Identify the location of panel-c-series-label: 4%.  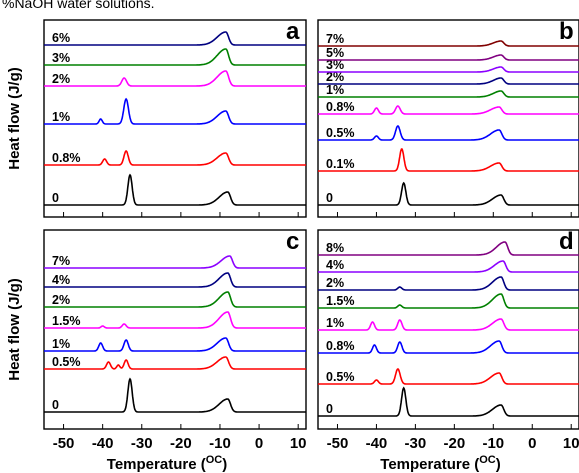
(61, 280).